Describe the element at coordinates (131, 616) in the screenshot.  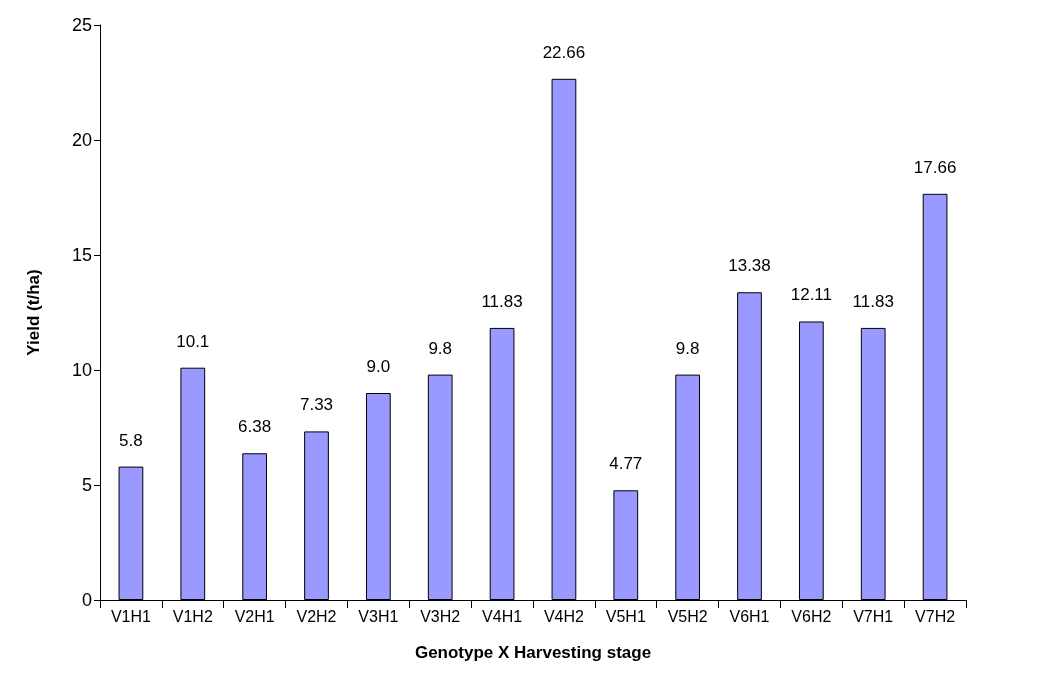
I see `x-tick-label: V1H1` at that location.